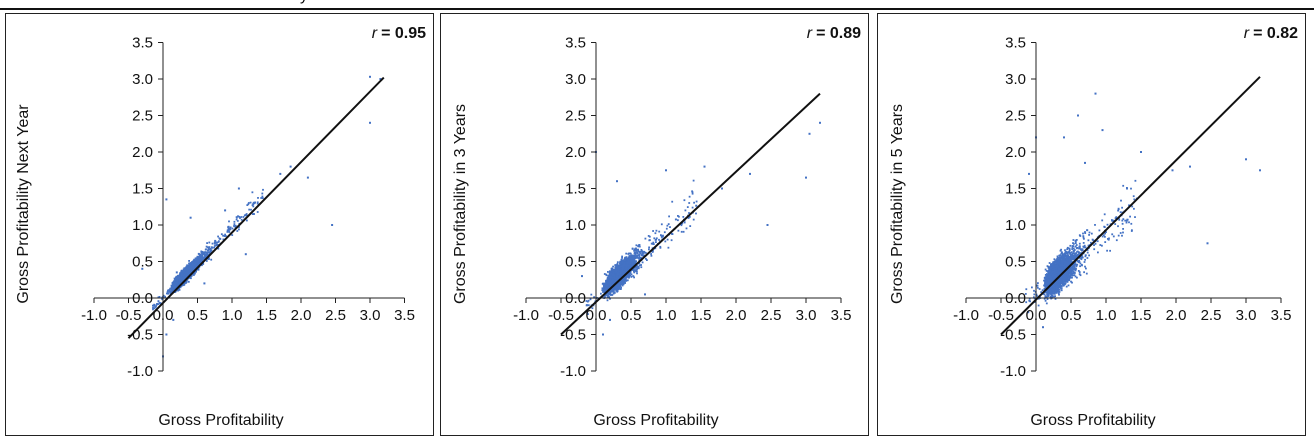  I want to click on y-tick-label: 2.5, so click(142, 116).